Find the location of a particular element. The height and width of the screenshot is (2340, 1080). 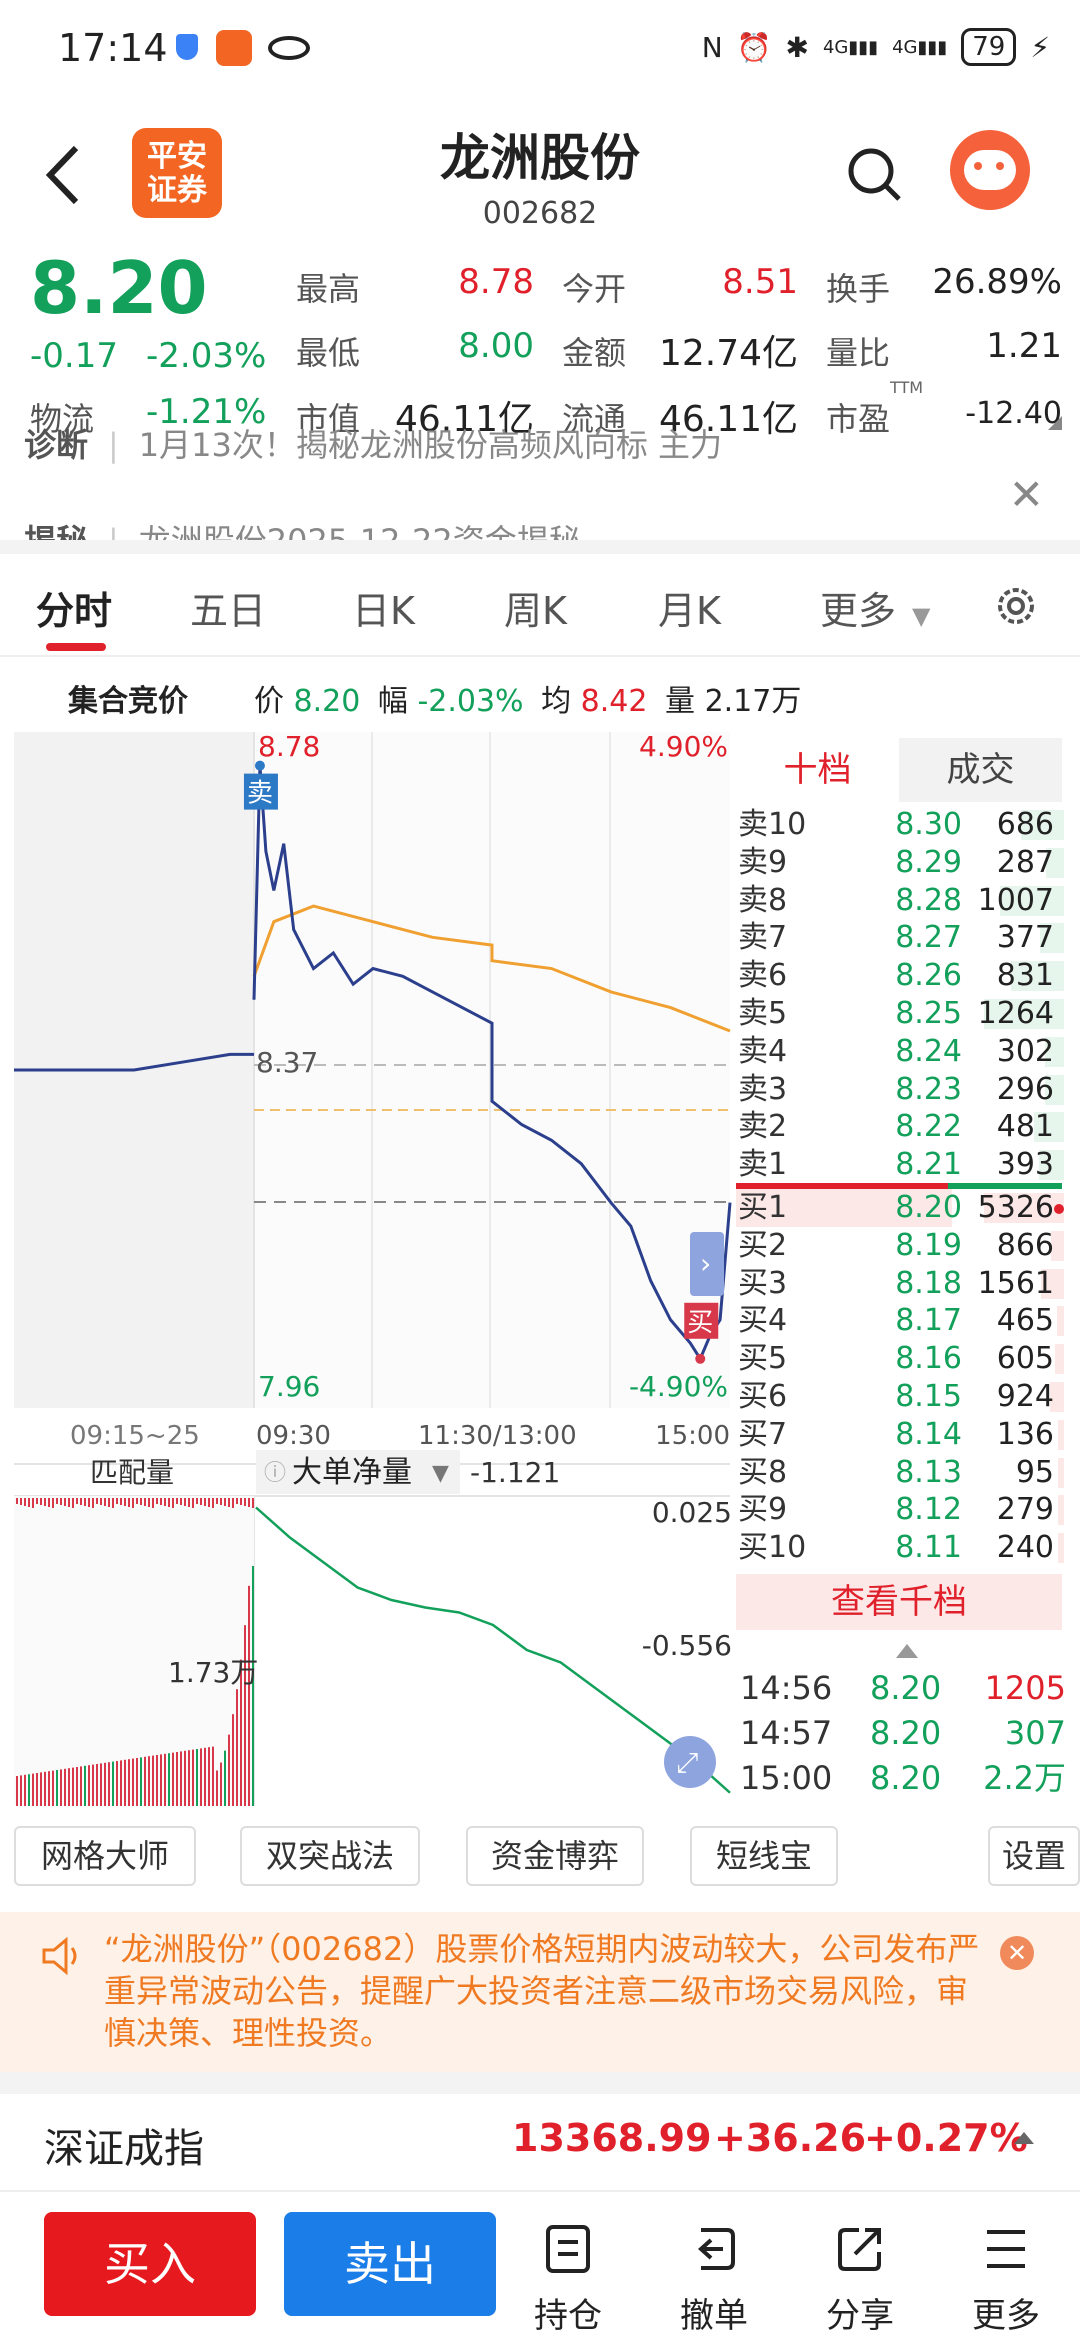

bid-row: 买3 8.18 1561 is located at coordinates (903, 1284).